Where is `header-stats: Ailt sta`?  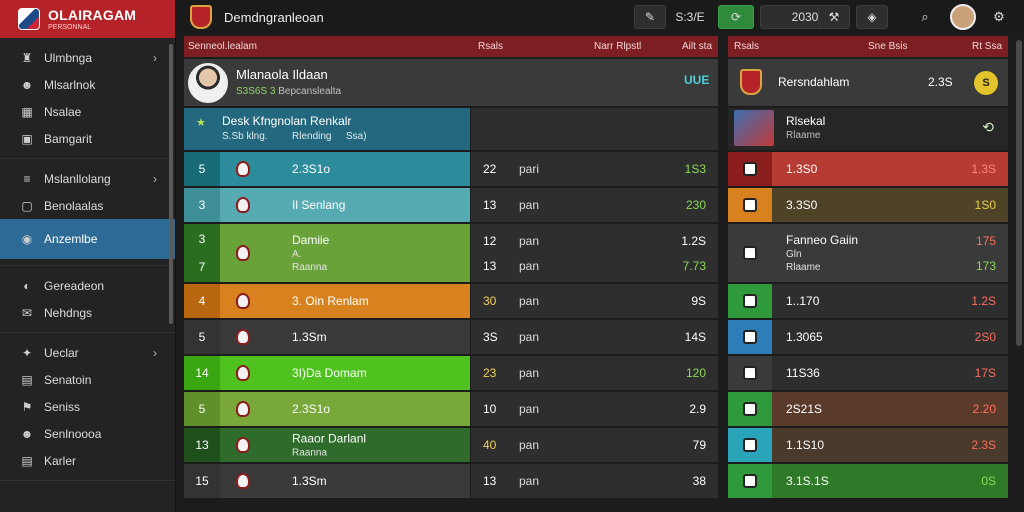
header-stats: Ailt sta is located at coordinates (697, 46).